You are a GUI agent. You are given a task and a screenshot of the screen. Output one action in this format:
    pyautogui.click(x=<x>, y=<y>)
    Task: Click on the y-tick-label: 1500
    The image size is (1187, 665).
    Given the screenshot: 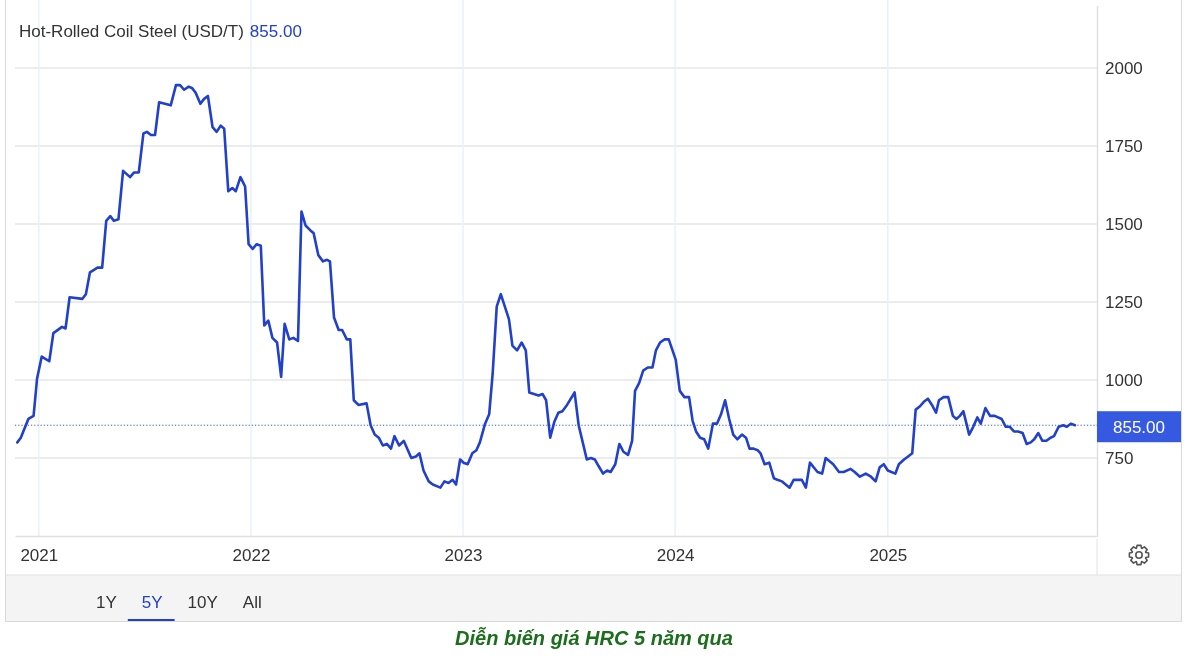 What is the action you would take?
    pyautogui.click(x=1124, y=224)
    